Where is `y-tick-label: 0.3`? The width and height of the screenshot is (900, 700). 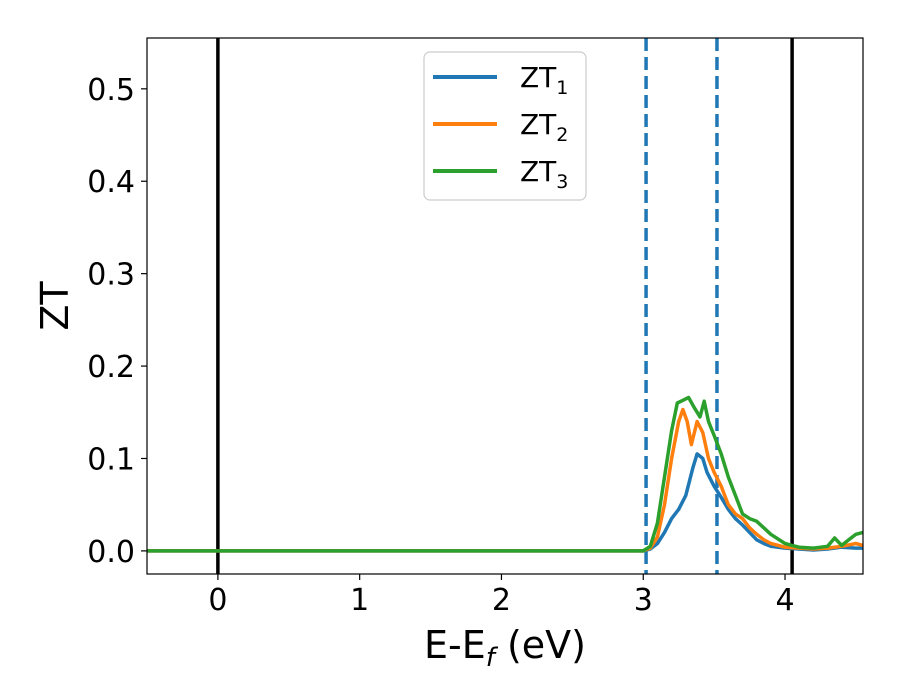 y-tick-label: 0.3 is located at coordinates (111, 275).